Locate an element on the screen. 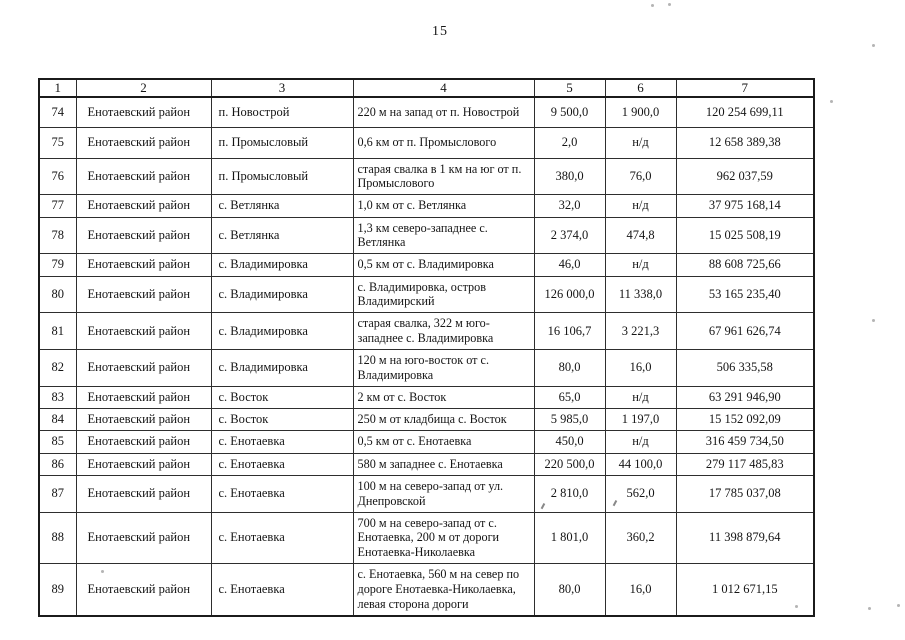 Image resolution: width=905 pixels, height=640 pixels. value-col5-cell: 450,0 is located at coordinates (569, 442).